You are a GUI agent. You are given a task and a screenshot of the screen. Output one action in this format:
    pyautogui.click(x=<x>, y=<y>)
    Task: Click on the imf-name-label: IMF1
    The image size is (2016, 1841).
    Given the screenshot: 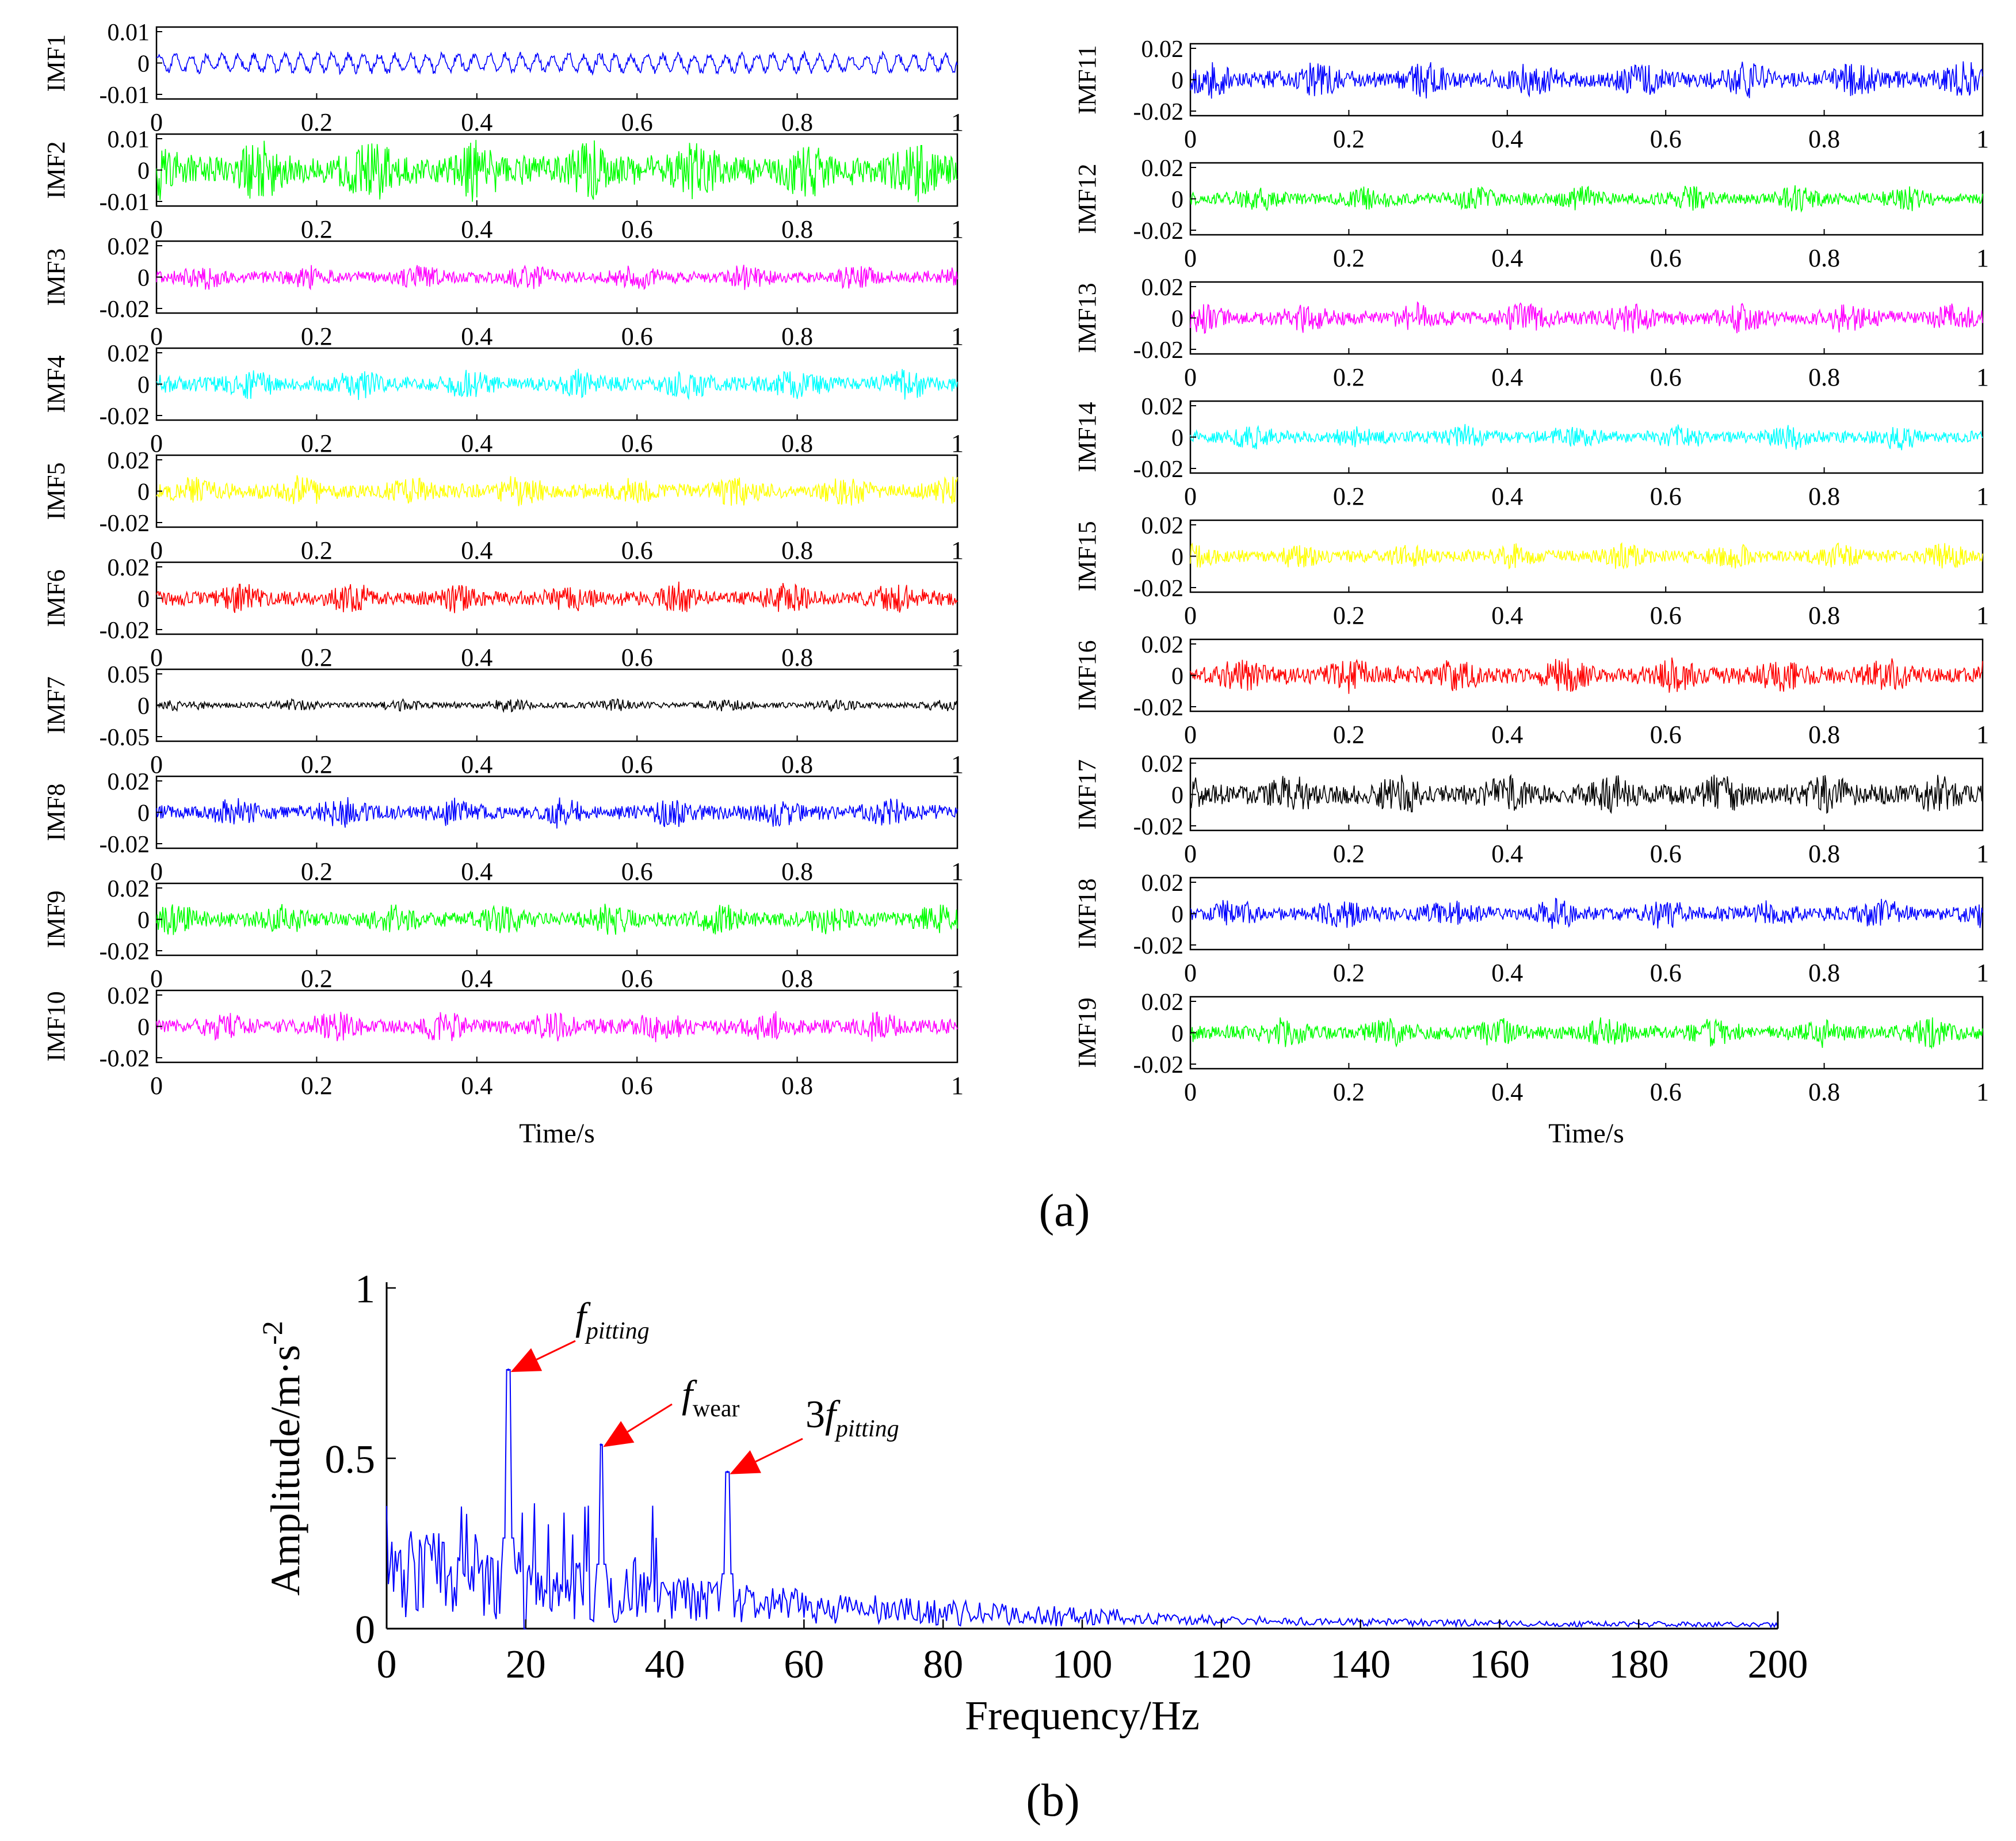 What is the action you would take?
    pyautogui.click(x=56, y=63)
    